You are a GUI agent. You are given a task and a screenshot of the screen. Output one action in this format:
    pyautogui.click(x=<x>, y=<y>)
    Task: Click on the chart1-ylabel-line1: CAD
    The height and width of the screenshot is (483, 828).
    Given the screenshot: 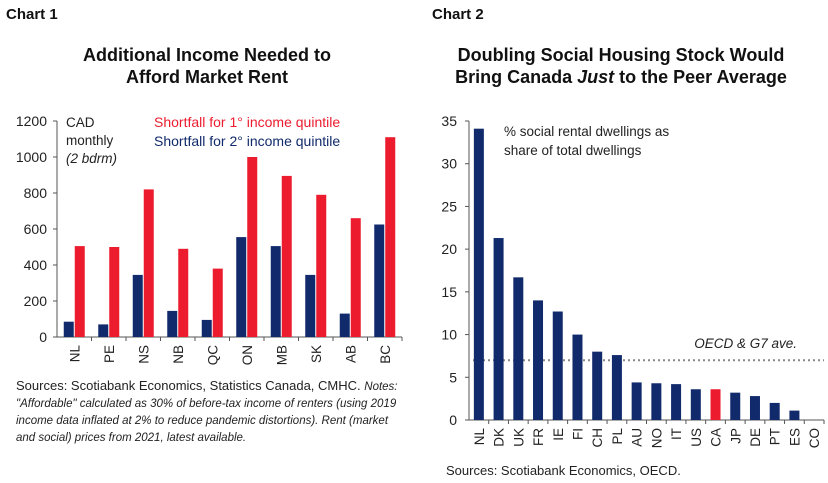 What is the action you would take?
    pyautogui.click(x=80, y=122)
    